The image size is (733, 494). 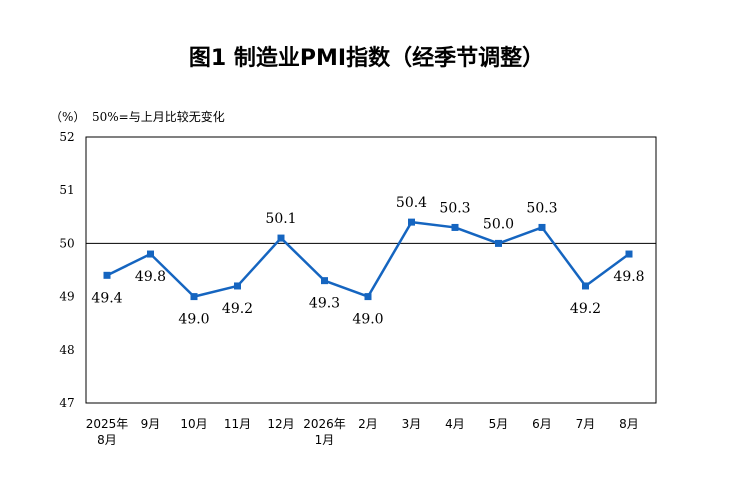 What do you see at coordinates (325, 440) in the screenshot?
I see `x-tick-label: 1月` at bounding box center [325, 440].